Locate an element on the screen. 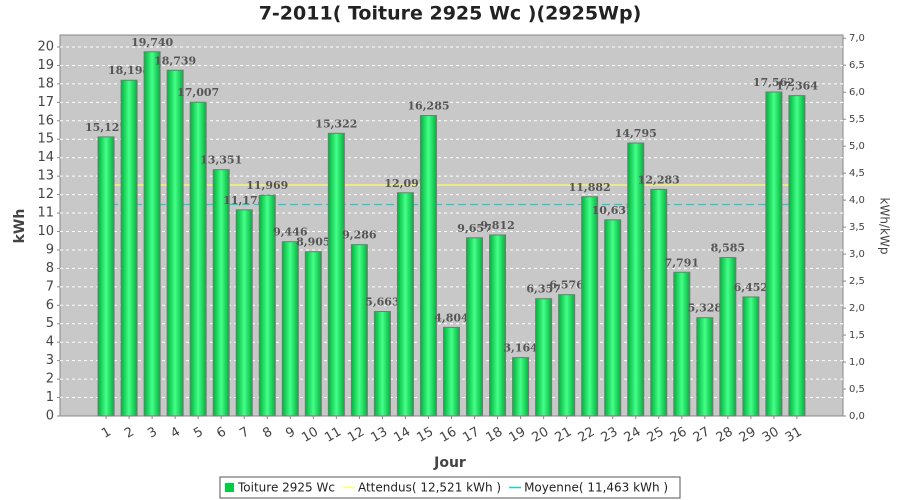  y2-axis-title: kWh/kWp is located at coordinates (885, 226).